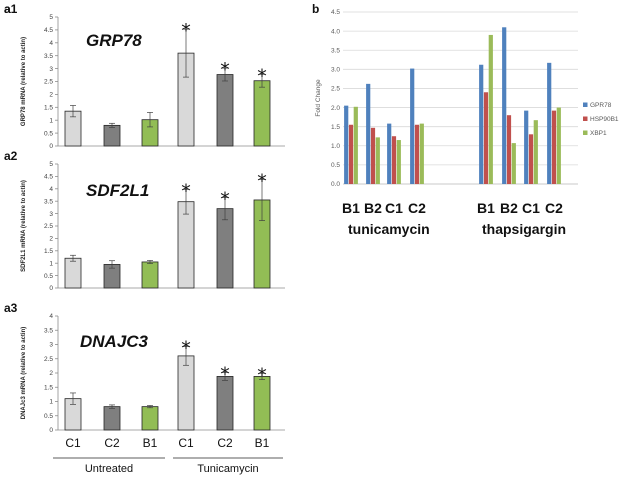 This screenshot has height=479, width=623. What do you see at coordinates (11, 308) in the screenshot?
I see `subpanel-label: a3` at bounding box center [11, 308].